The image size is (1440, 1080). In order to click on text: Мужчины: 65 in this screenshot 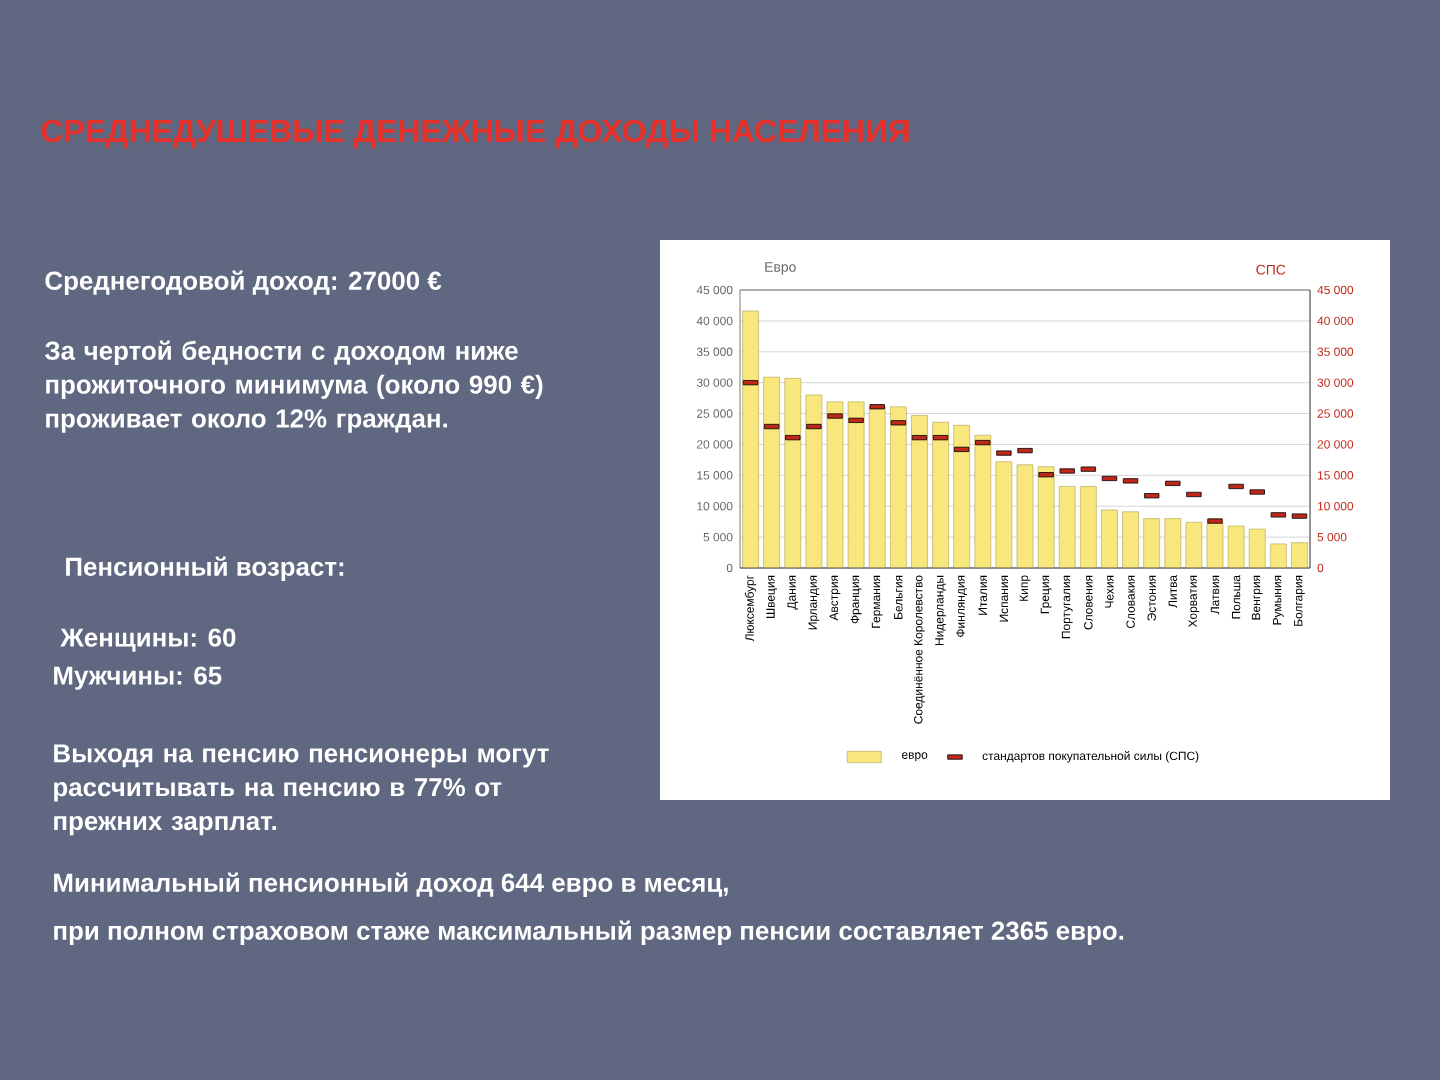, I will do `click(138, 678)`.